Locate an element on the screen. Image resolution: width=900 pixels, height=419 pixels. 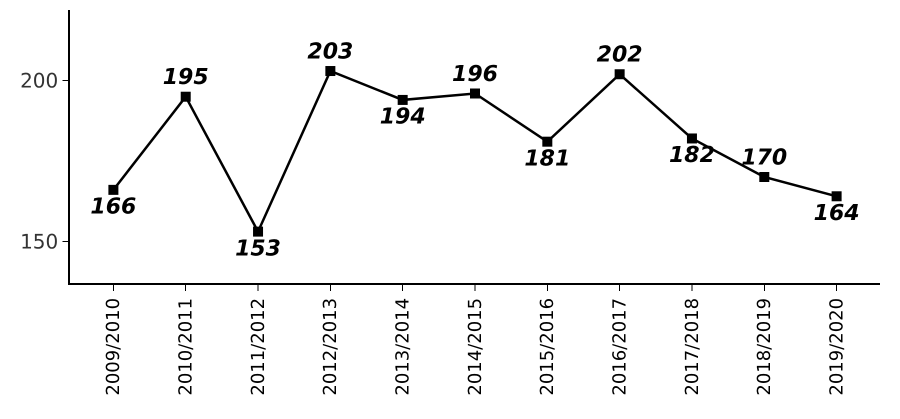
x-tick-label: 2016/2017 is located at coordinates (619, 347).